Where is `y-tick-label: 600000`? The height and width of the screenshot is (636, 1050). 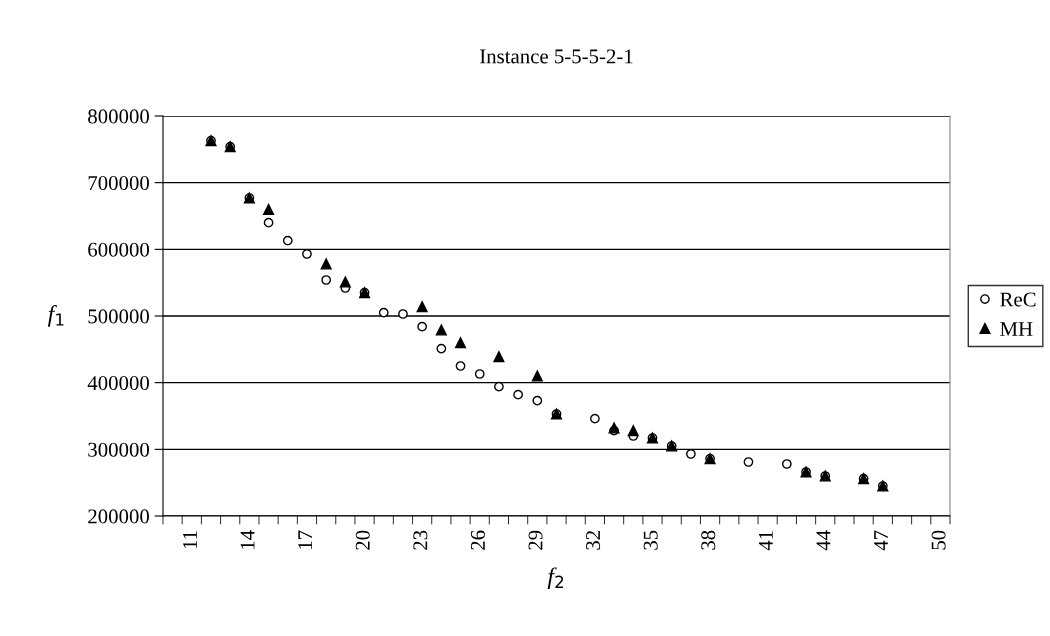
y-tick-label: 600000 is located at coordinates (119, 249).